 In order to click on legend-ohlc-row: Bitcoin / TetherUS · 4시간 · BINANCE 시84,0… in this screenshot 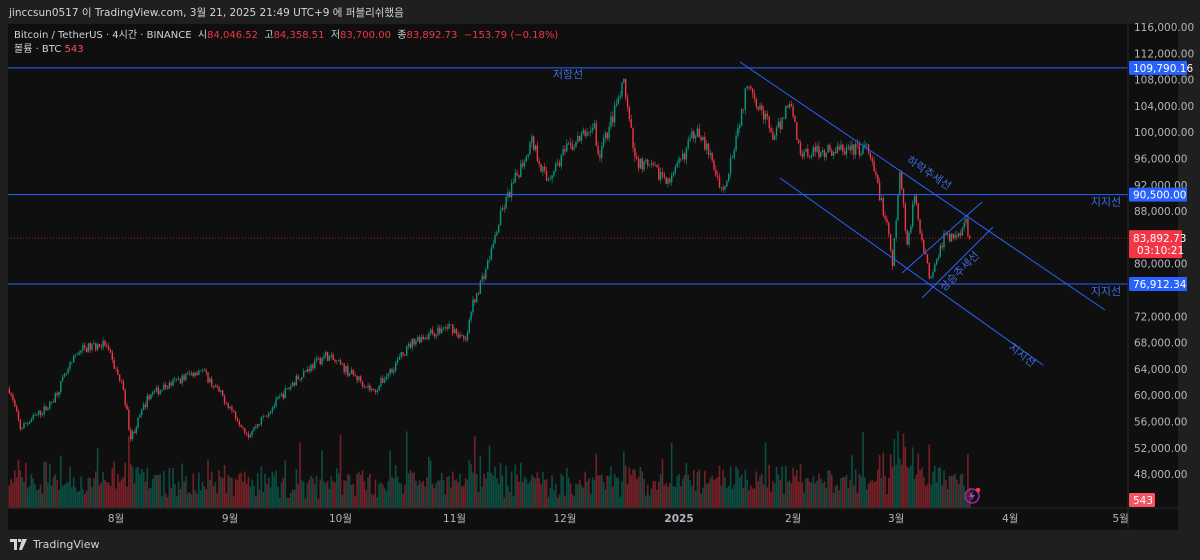, I will do `click(286, 36)`.